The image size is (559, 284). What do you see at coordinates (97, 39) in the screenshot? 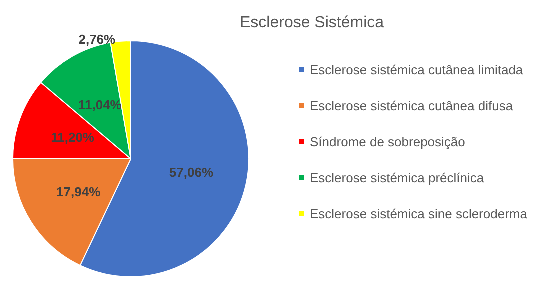
I see `data-label: 2,76%` at bounding box center [97, 39].